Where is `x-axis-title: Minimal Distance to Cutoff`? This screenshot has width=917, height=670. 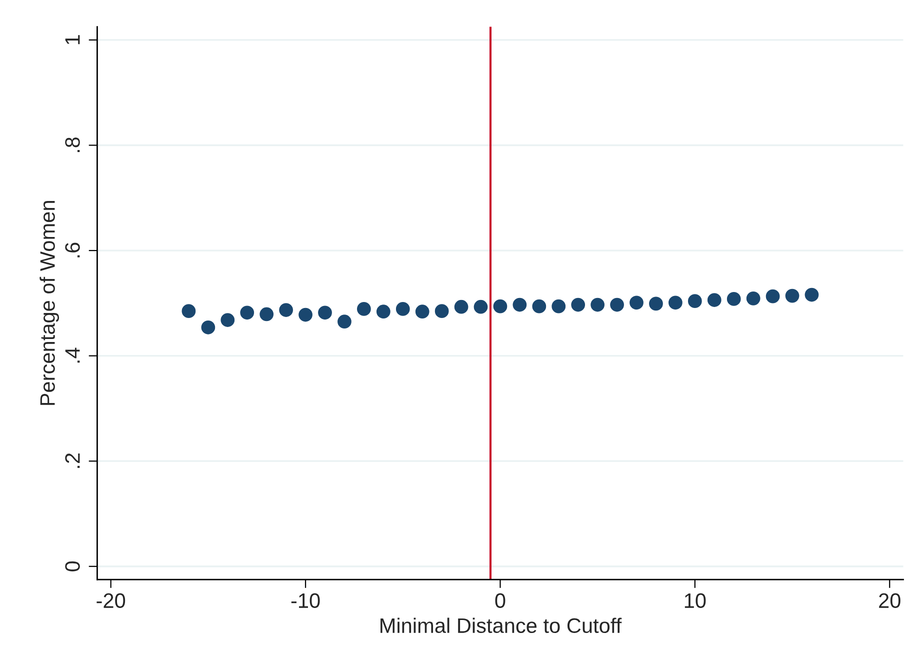 x-axis-title: Minimal Distance to Cutoff is located at coordinates (501, 626).